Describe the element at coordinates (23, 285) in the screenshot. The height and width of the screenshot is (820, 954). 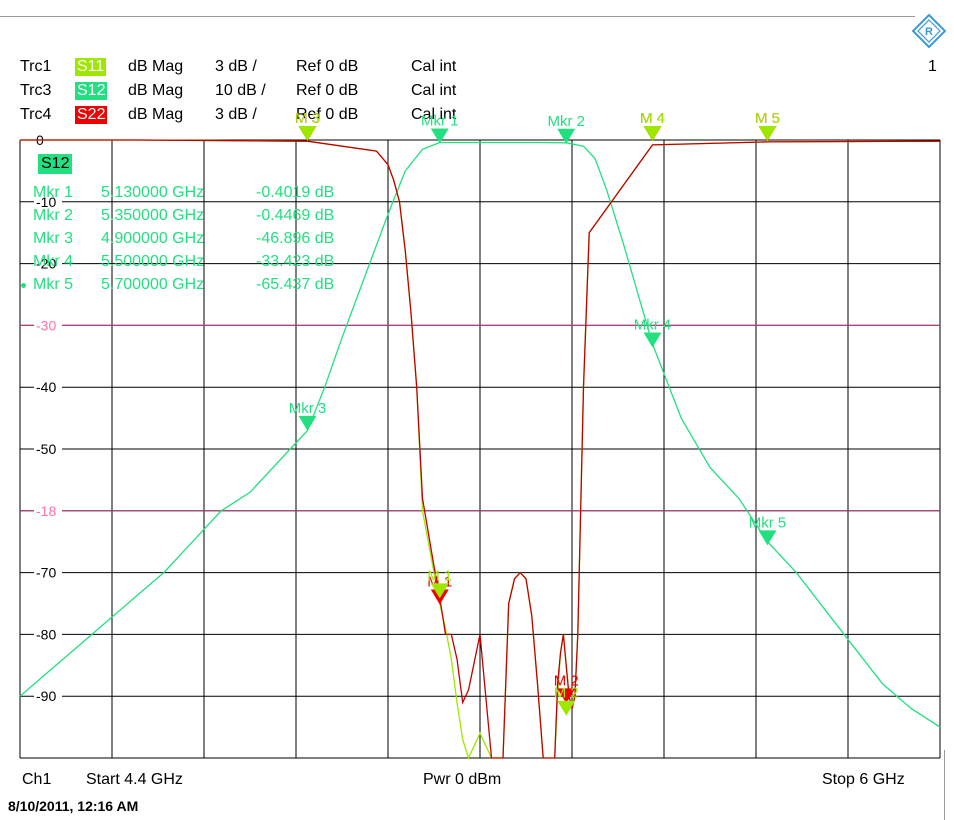
I see `active-marker-dot-icon` at that location.